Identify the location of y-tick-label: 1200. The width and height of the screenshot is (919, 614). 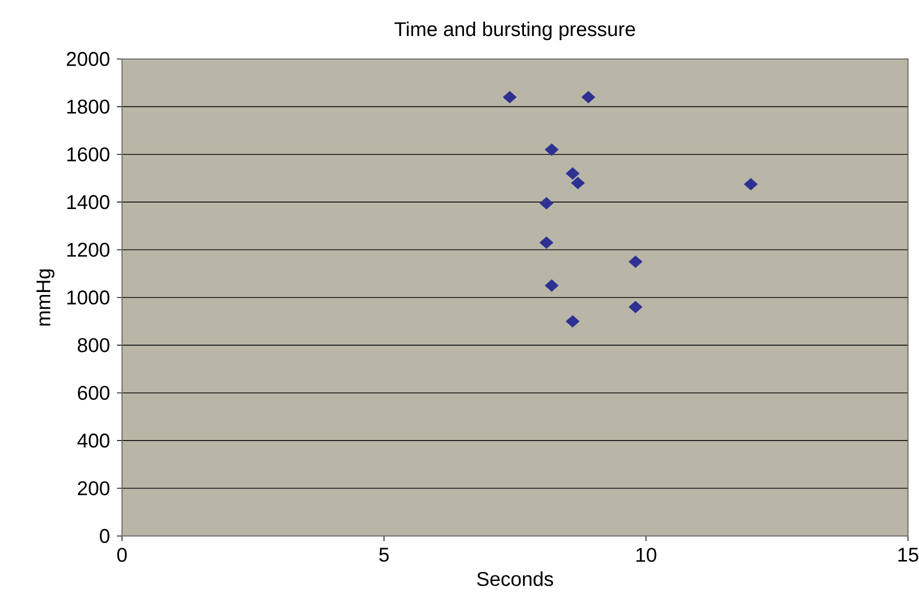
(88, 249).